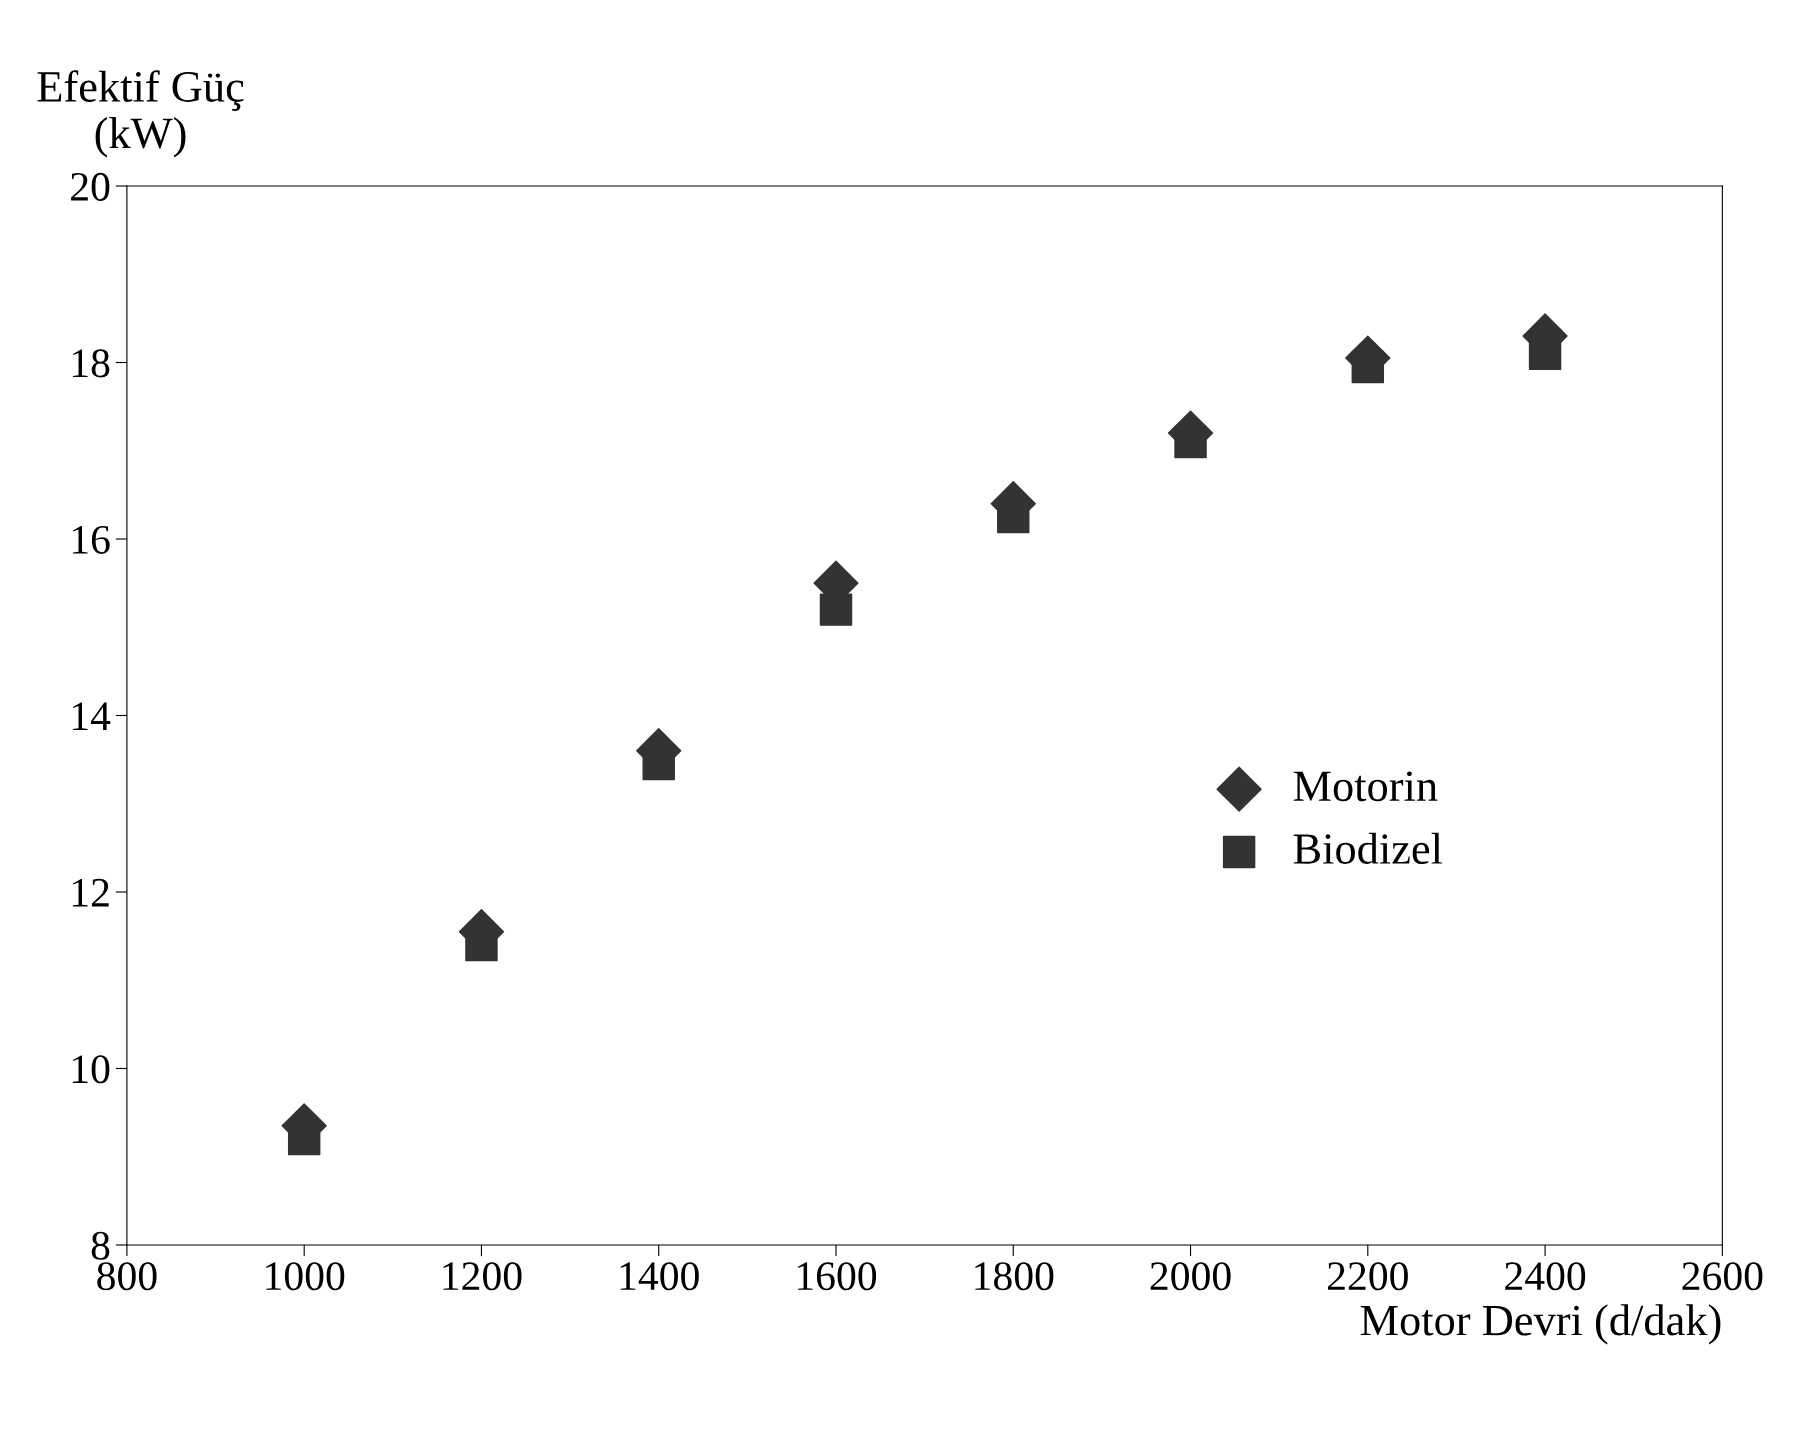 The image size is (1813, 1431). Describe the element at coordinates (127, 1276) in the screenshot. I see `x-tick-label: 800` at that location.